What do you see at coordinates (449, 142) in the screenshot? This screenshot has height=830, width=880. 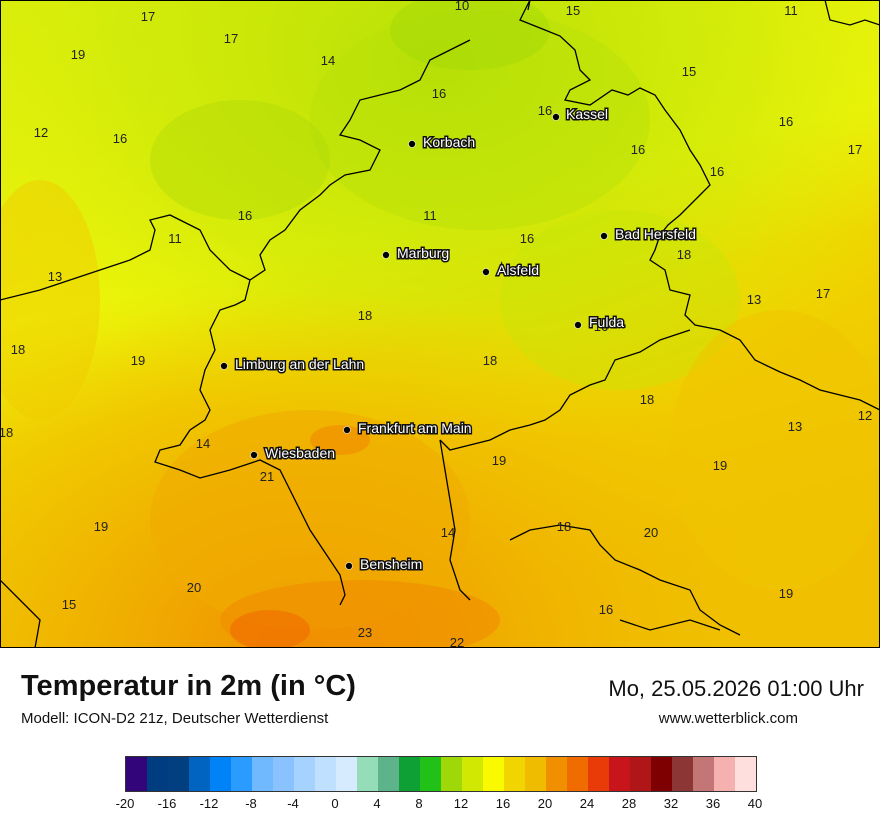 I see `city-label: Korbach` at bounding box center [449, 142].